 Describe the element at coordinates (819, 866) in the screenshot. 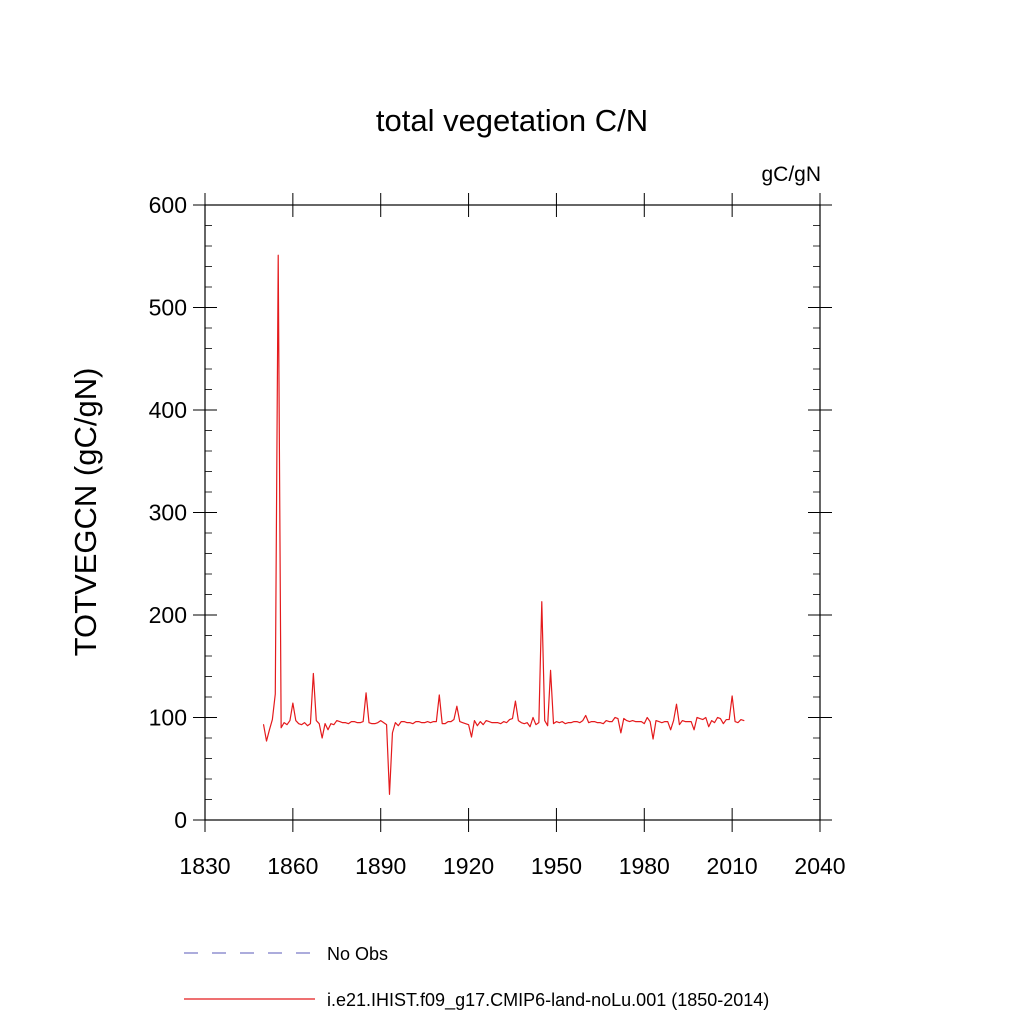

I see `x-tick-label: 2040` at that location.